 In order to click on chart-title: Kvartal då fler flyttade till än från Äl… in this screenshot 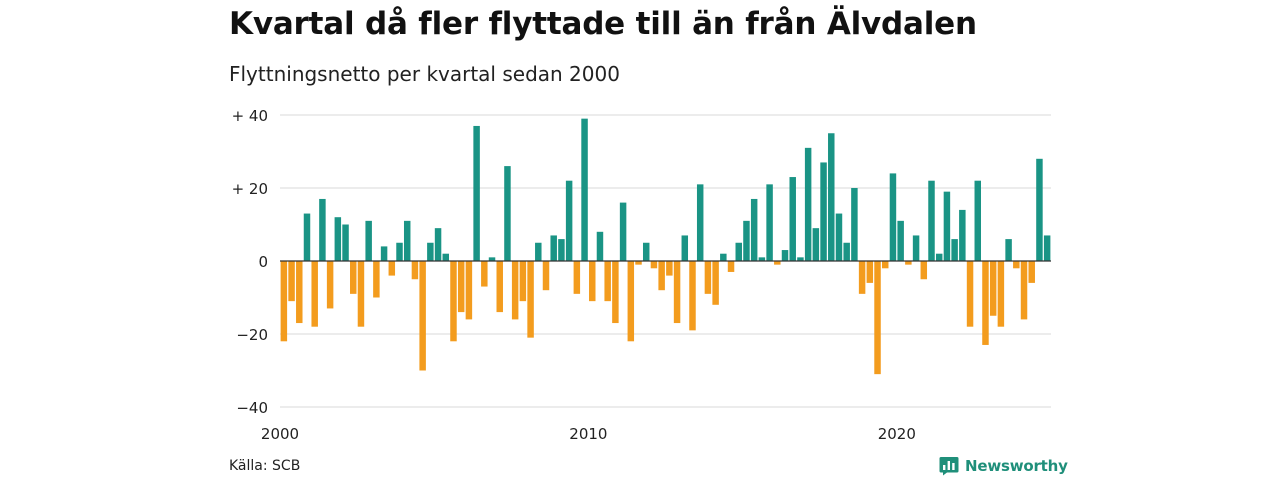, I will do `click(603, 24)`.